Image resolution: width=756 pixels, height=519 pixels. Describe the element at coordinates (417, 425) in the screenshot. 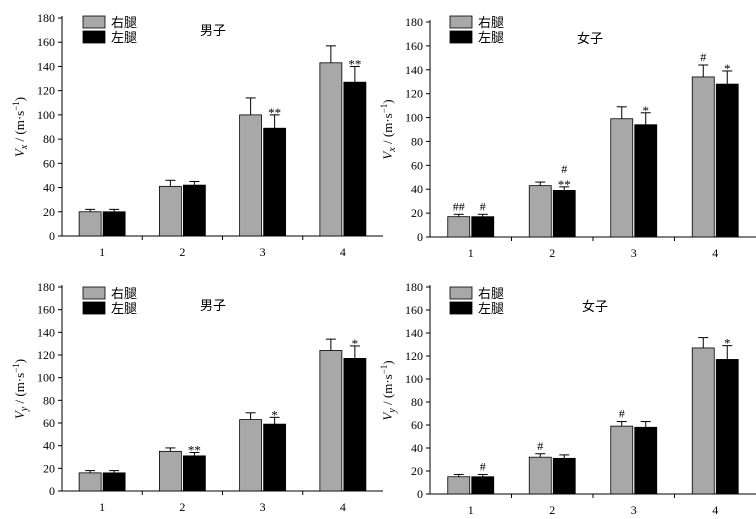

I see `y-tick-label: 60` at that location.